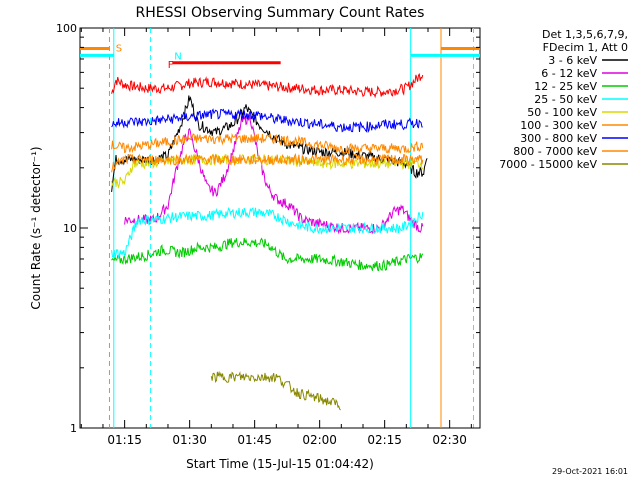  I want to click on legend-entry: 50 - 100 keV, so click(562, 112).